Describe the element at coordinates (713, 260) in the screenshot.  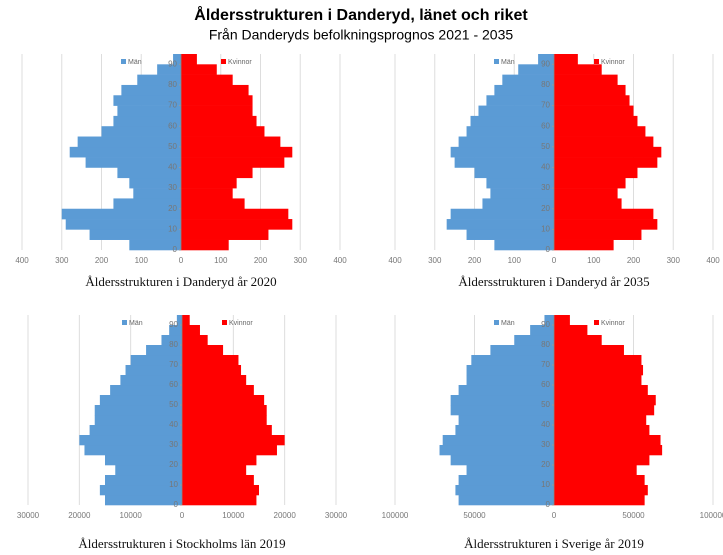
I see `x-tick-label: 400` at that location.